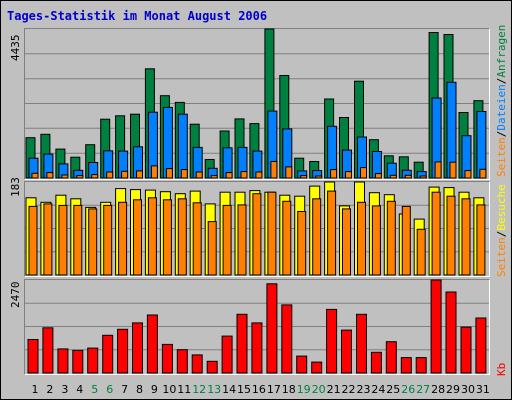  I want to click on day-label: 10, so click(169, 389).